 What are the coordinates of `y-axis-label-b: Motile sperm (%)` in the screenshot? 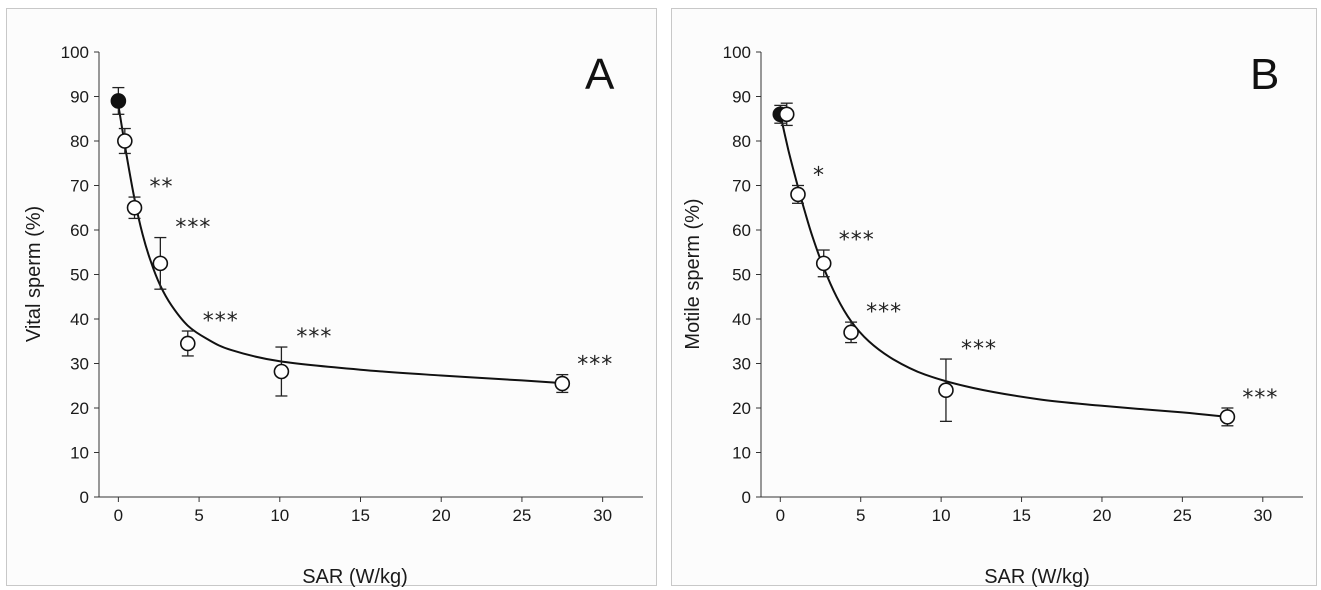 It's located at (693, 273).